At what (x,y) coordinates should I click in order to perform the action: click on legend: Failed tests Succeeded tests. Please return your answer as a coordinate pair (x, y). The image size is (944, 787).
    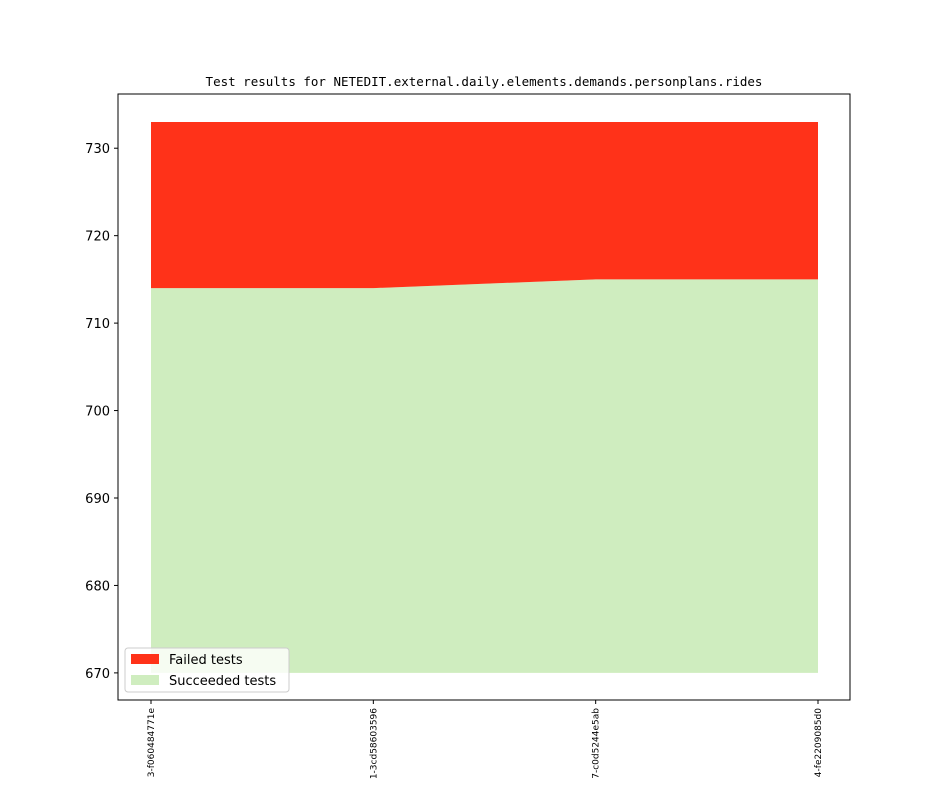
    Looking at the image, I should click on (207, 670).